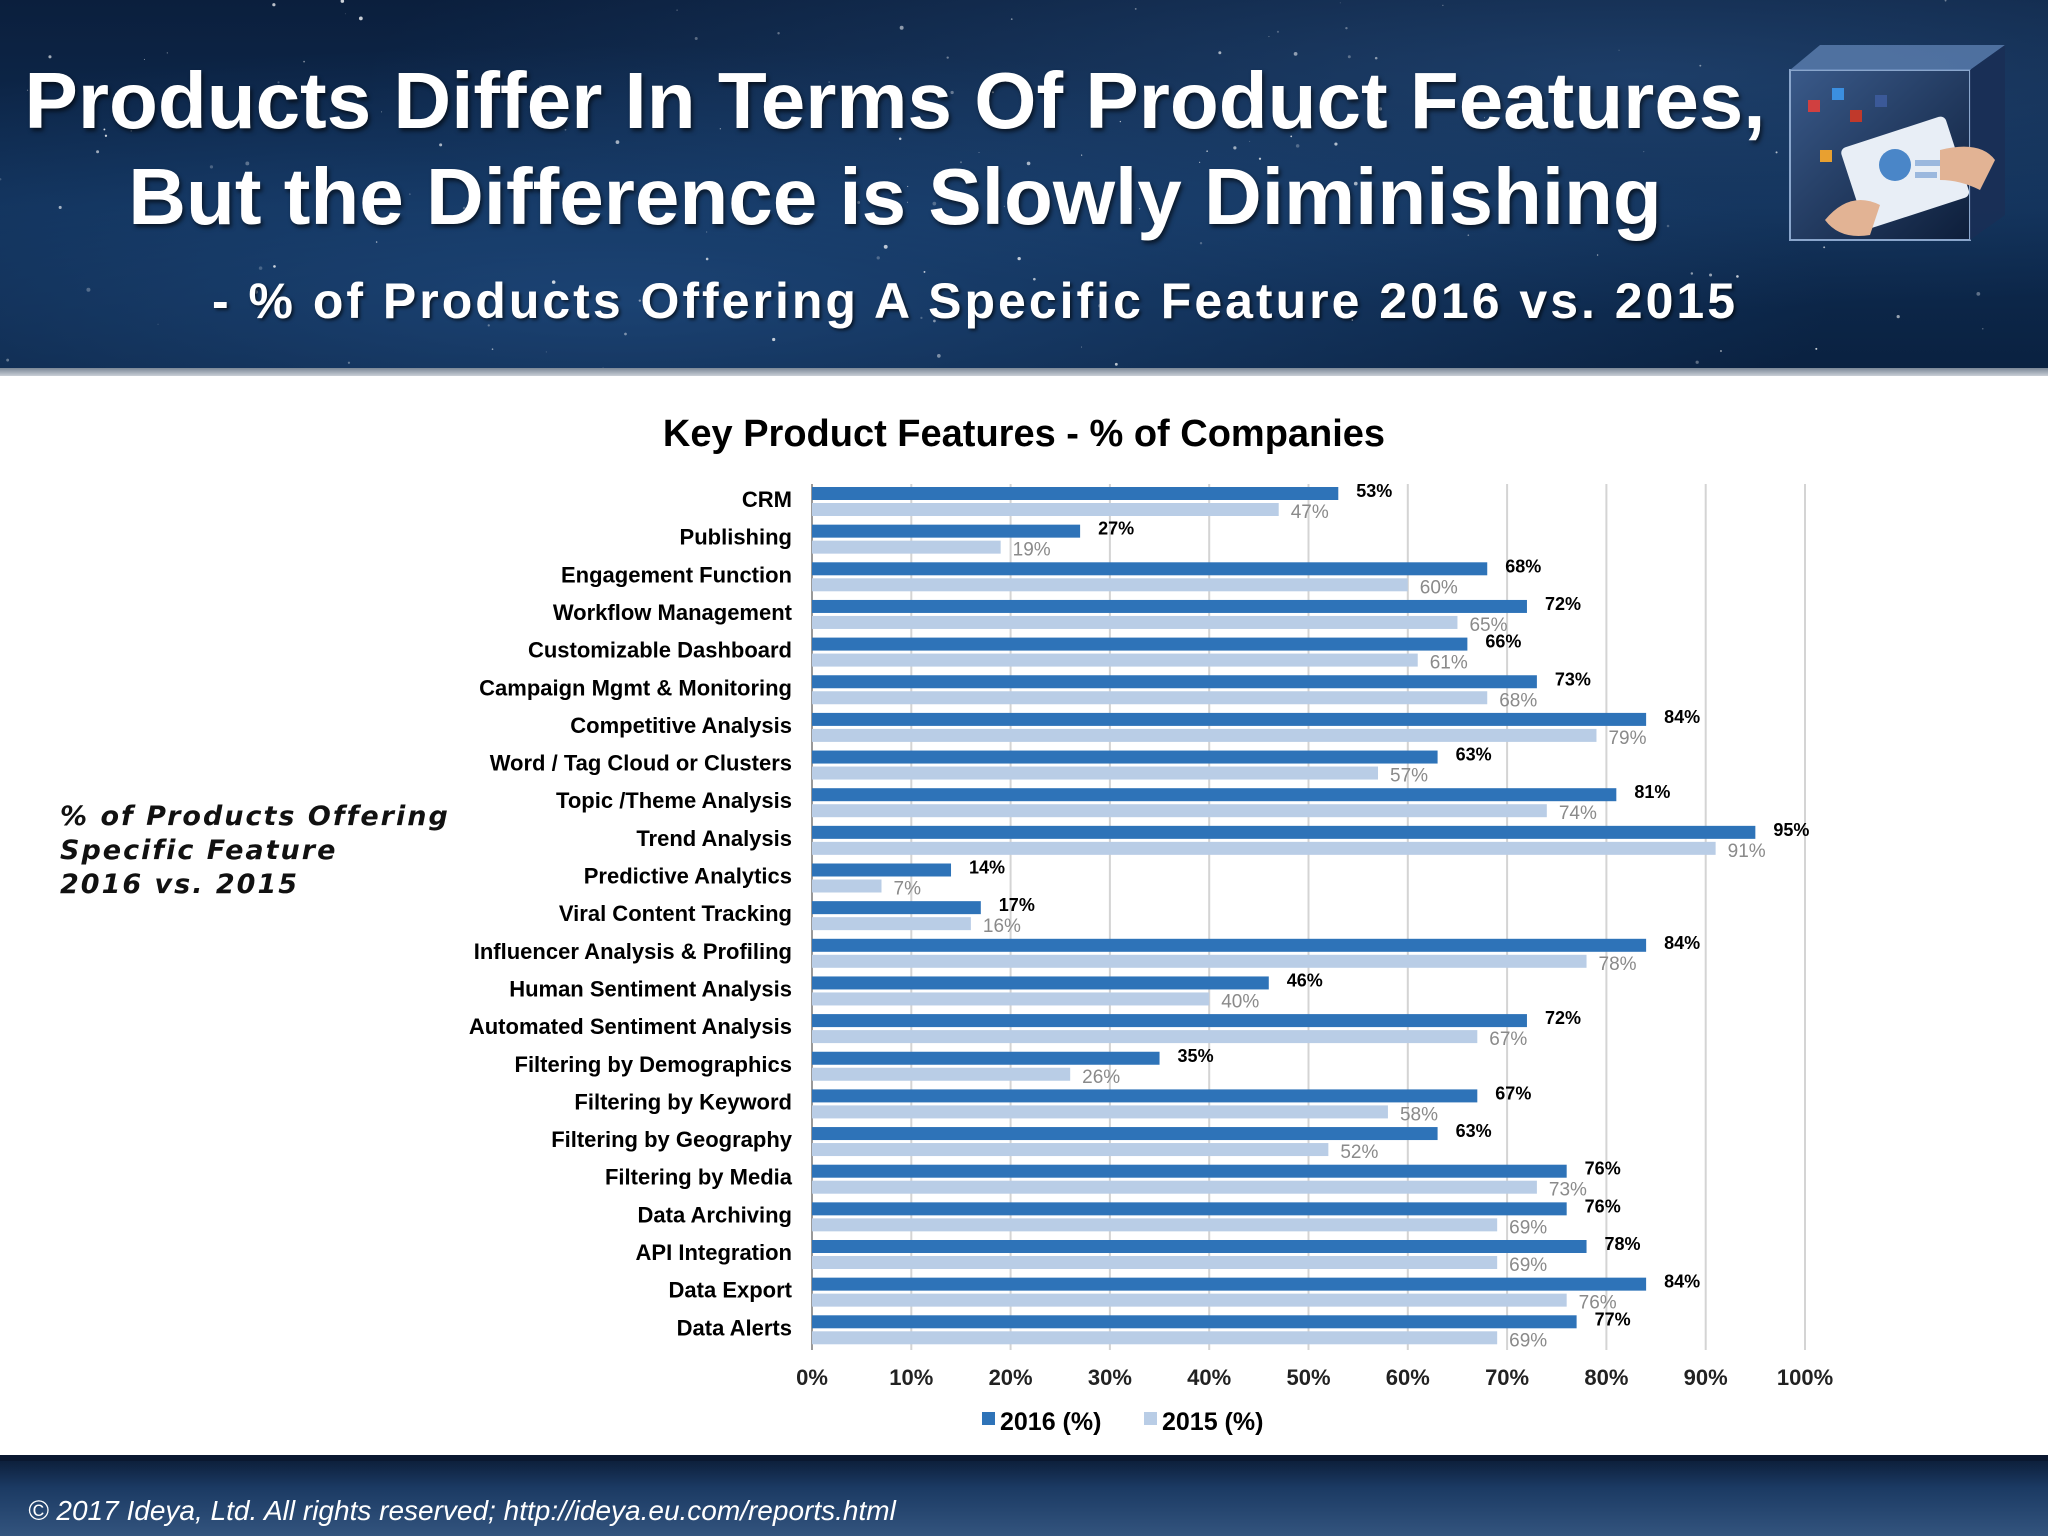 This screenshot has height=1536, width=2048. I want to click on category-label: Topic /Theme Analysis, so click(674, 800).